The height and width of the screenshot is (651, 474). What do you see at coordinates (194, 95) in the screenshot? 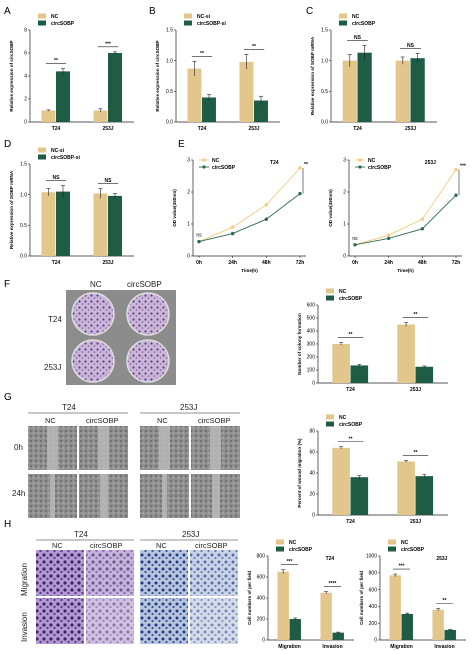
I see `b-bar` at bounding box center [194, 95].